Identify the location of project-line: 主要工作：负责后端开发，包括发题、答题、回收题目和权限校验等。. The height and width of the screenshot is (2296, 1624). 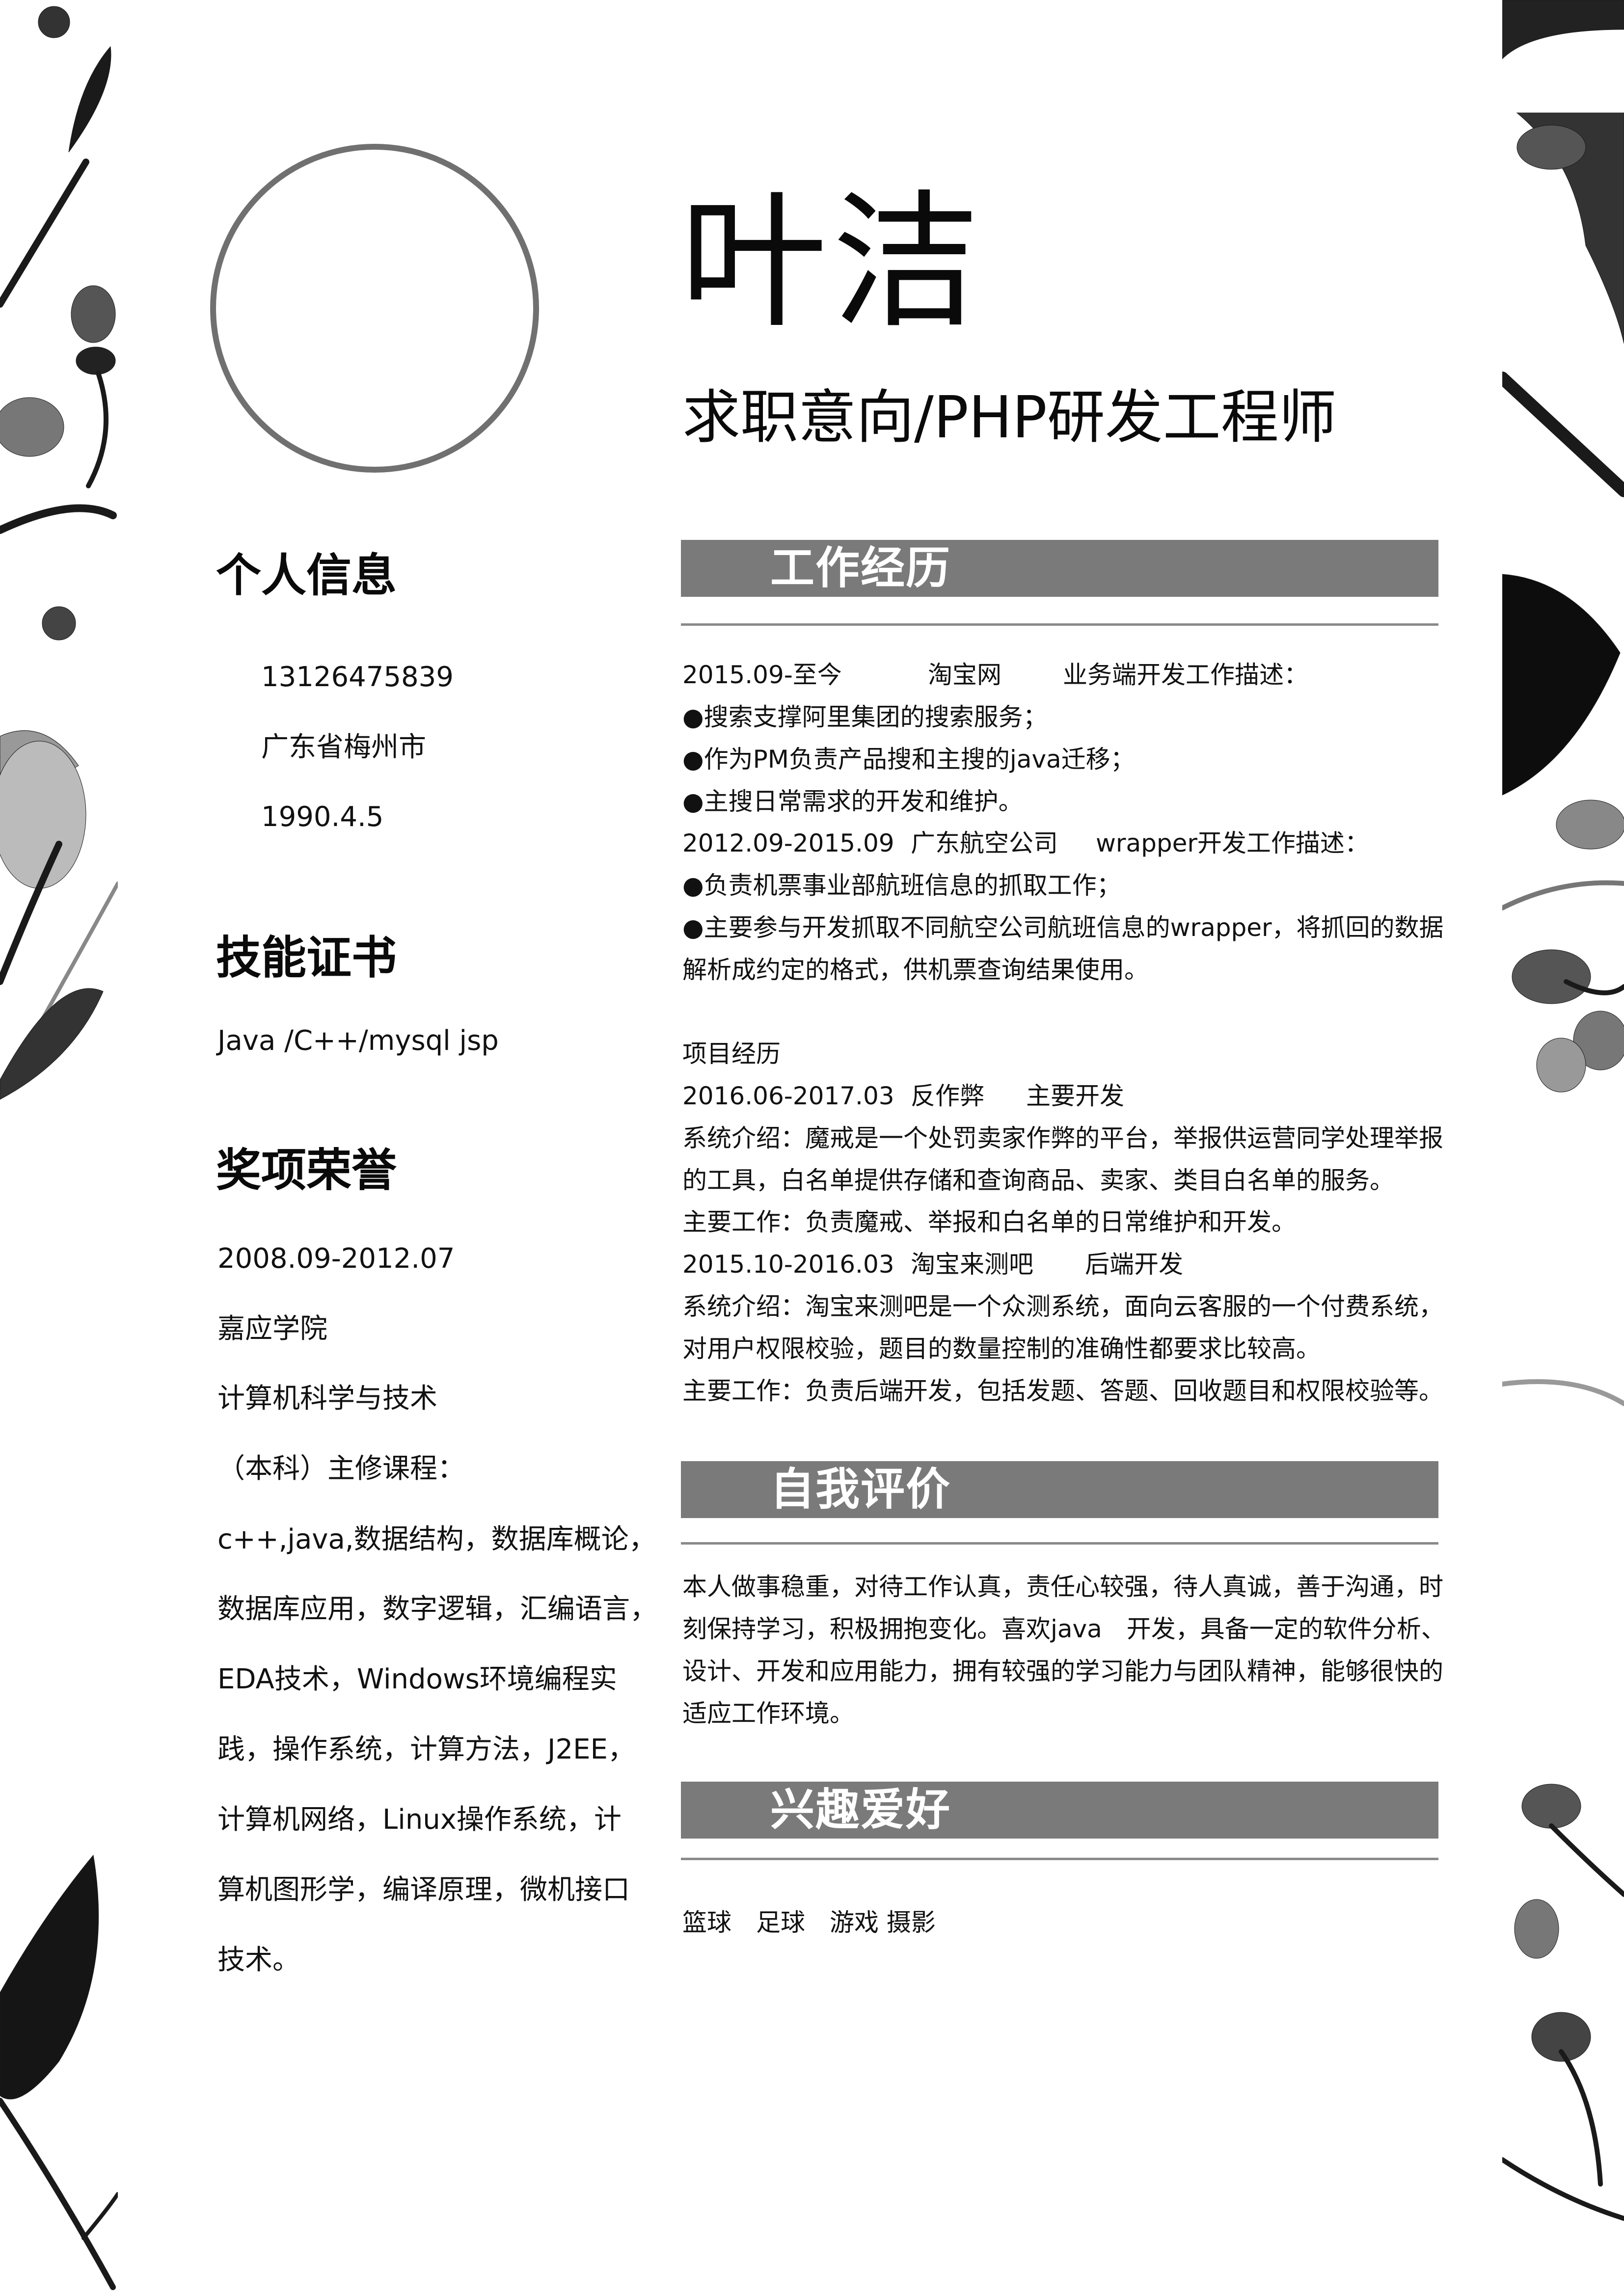
(1062, 1391).